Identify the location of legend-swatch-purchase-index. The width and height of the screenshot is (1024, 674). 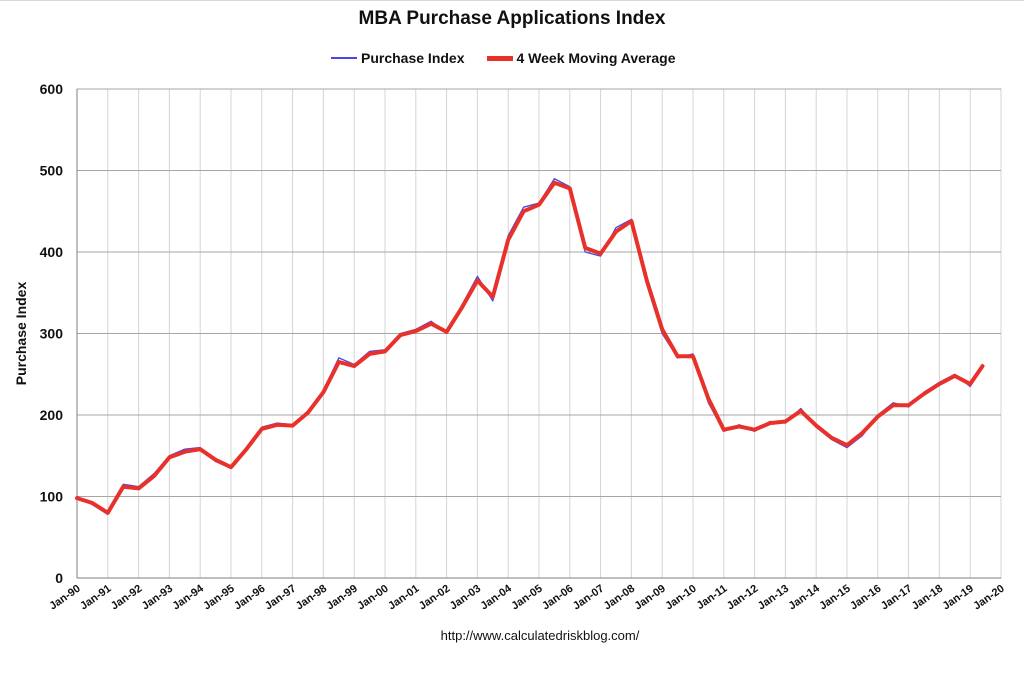
(344, 58).